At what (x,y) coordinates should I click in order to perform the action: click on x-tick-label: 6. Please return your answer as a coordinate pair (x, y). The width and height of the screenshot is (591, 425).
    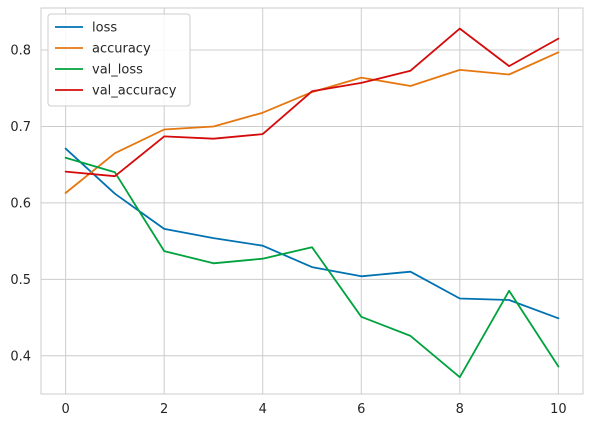
    Looking at the image, I should click on (361, 409).